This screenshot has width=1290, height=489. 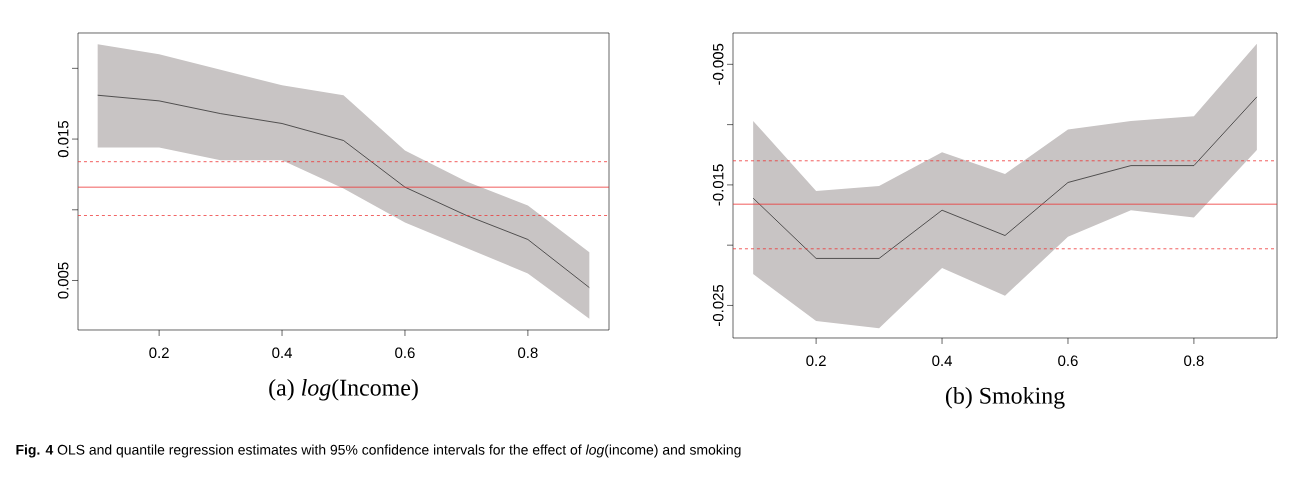 I want to click on x-axis-title: (a) log(Income), so click(x=343, y=389).